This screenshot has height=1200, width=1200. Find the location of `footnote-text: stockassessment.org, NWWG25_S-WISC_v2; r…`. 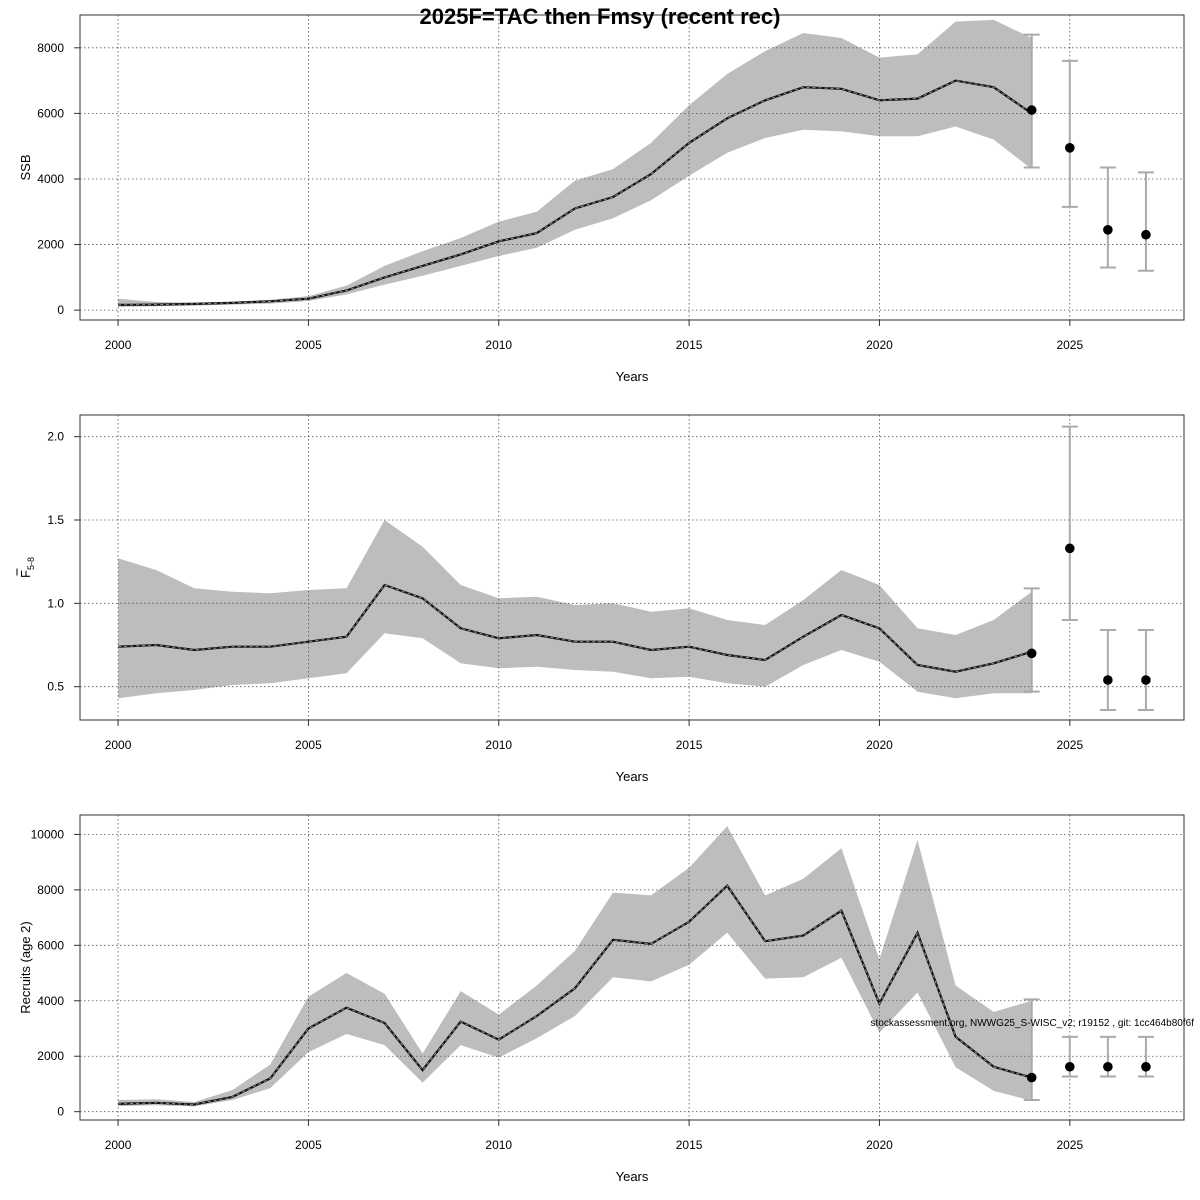

footnote-text: stockassessment.org, NWWG25_S-WISC_v2; r… is located at coordinates (1033, 1023).